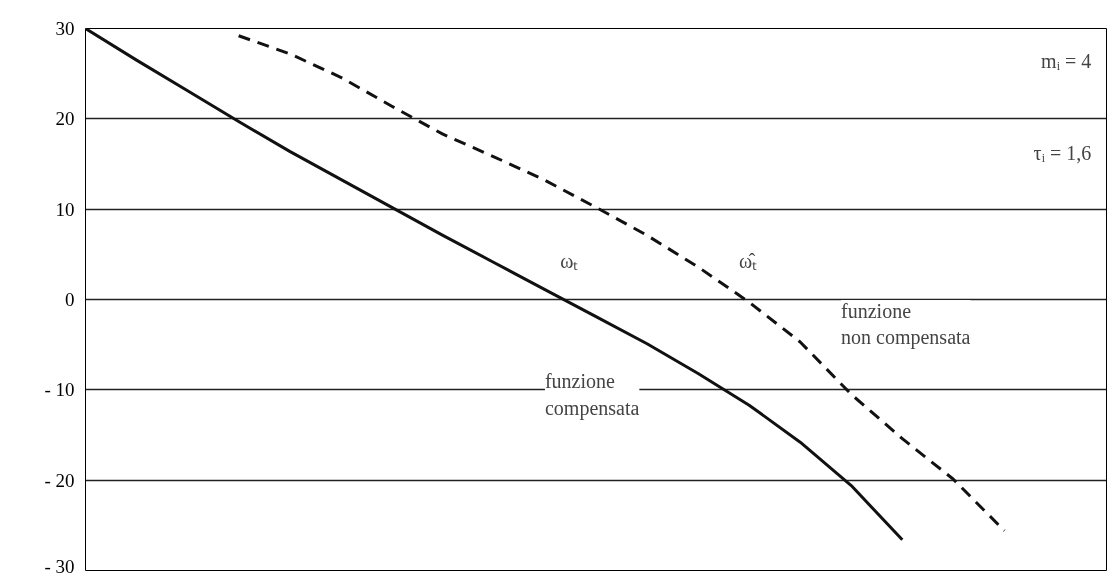 This screenshot has width=1110, height=576. What do you see at coordinates (65, 209) in the screenshot?
I see `y-tick-label: 10` at bounding box center [65, 209].